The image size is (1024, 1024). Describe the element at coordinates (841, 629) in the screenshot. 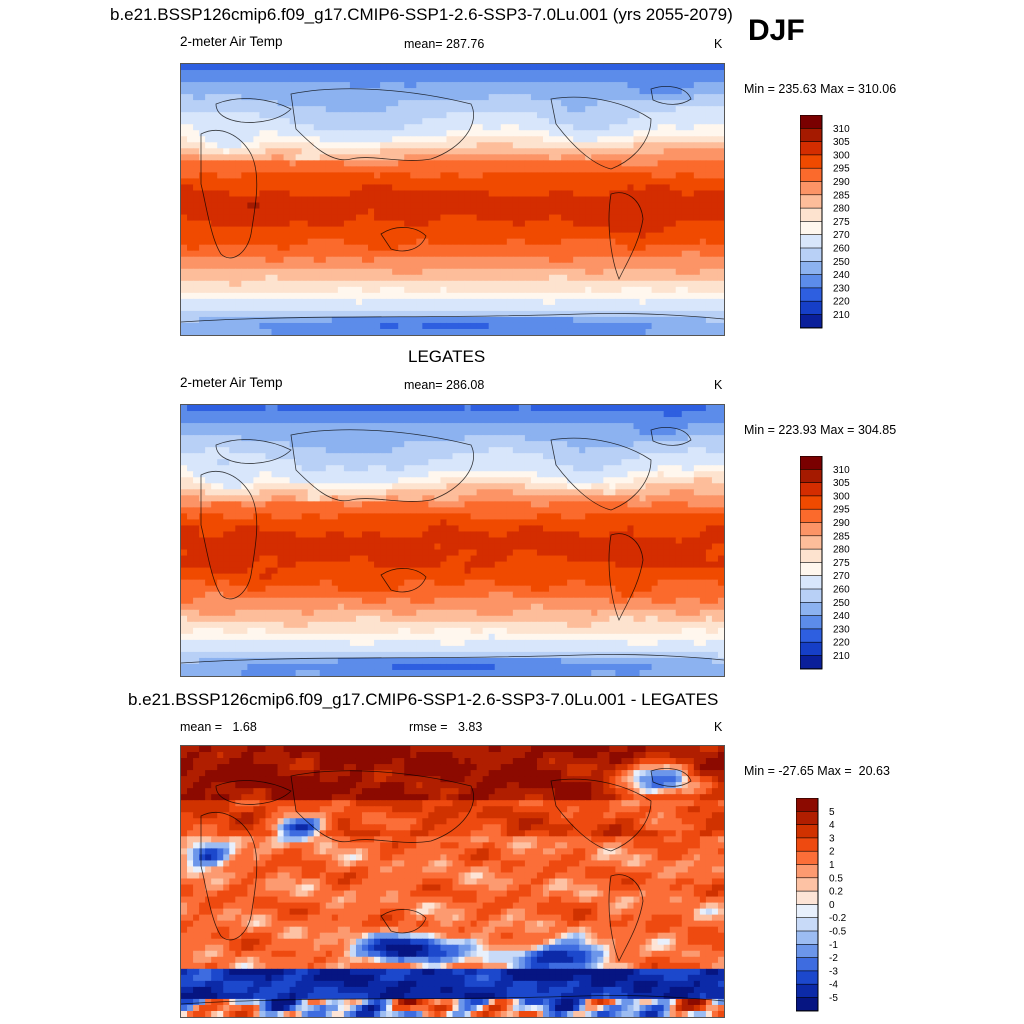

I see `colorbar-tick-label: 230` at that location.